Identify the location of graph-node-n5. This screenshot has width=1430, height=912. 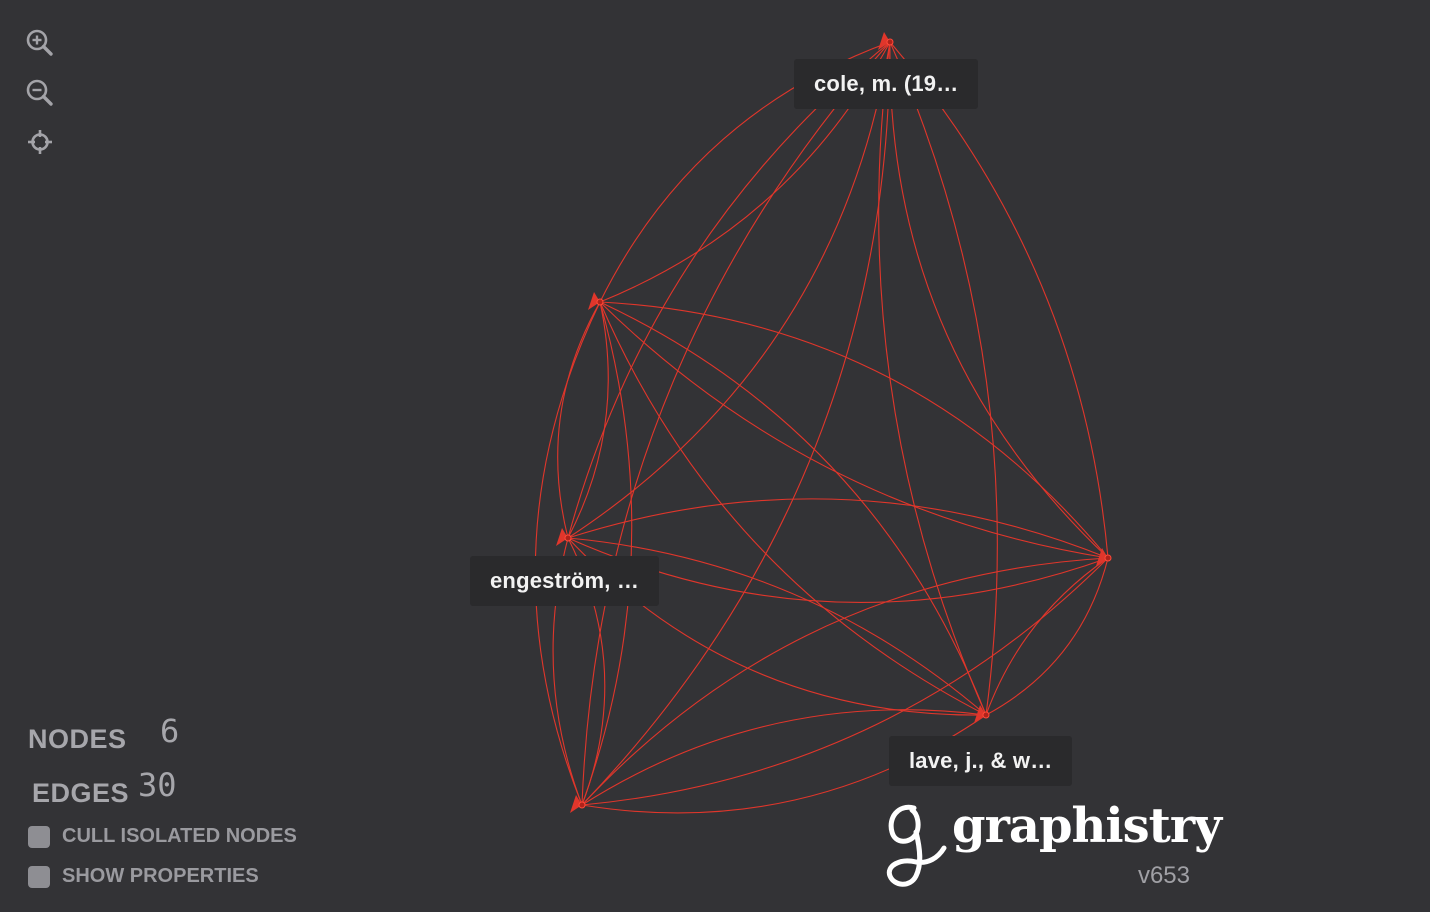
(578, 804).